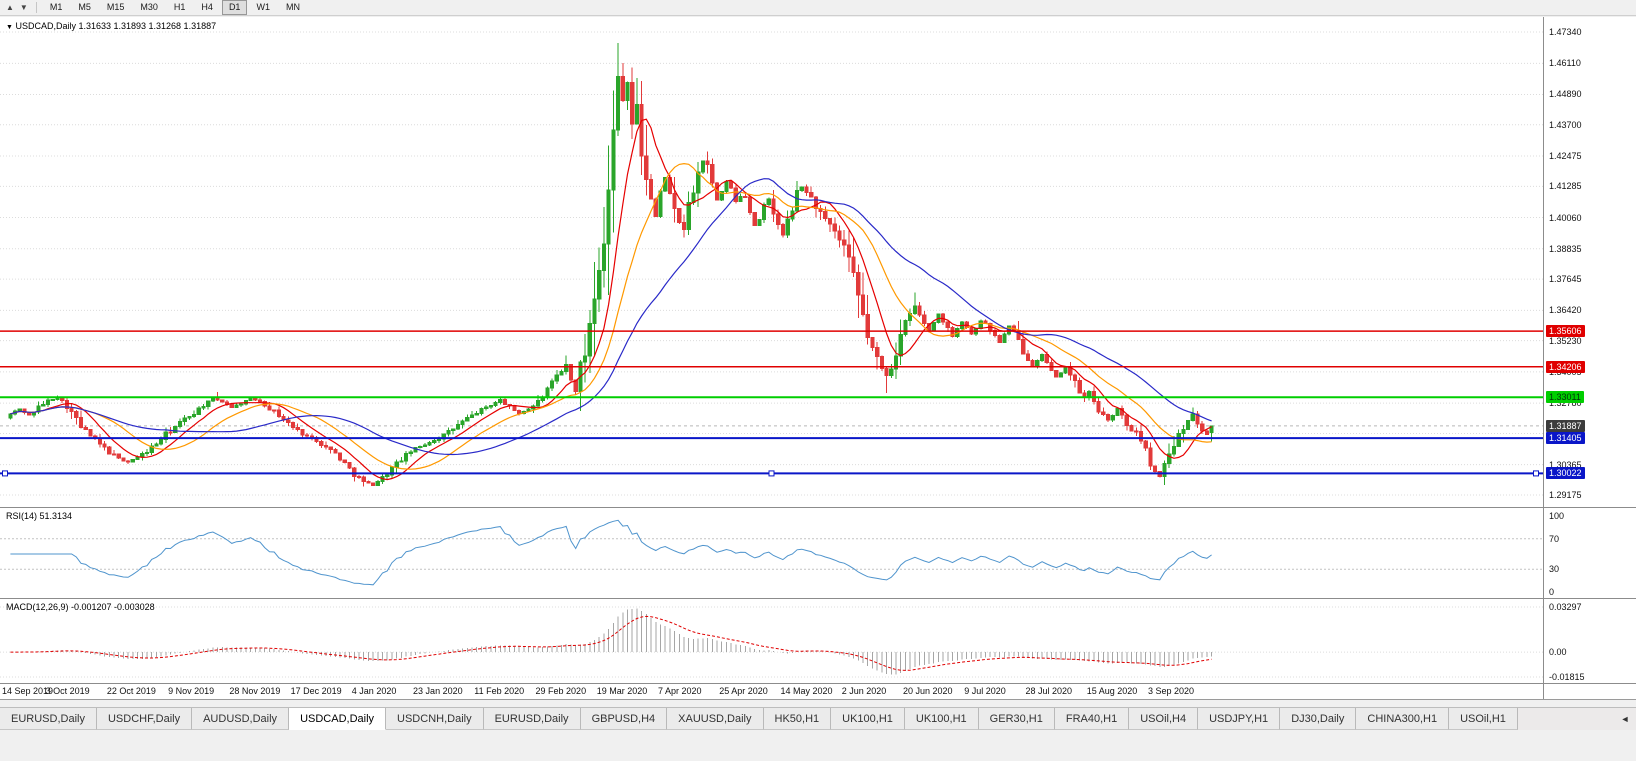 This screenshot has width=1636, height=761. What do you see at coordinates (1565, 156) in the screenshot?
I see `price-tick-label: 1.42475` at bounding box center [1565, 156].